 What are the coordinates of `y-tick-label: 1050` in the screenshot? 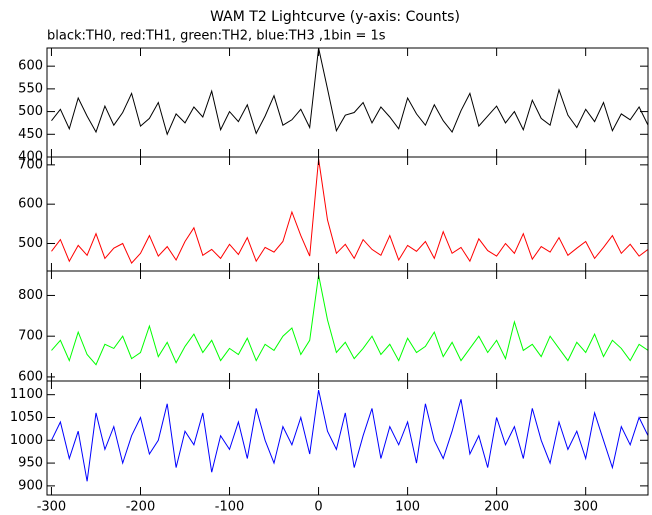 It's located at (26, 417).